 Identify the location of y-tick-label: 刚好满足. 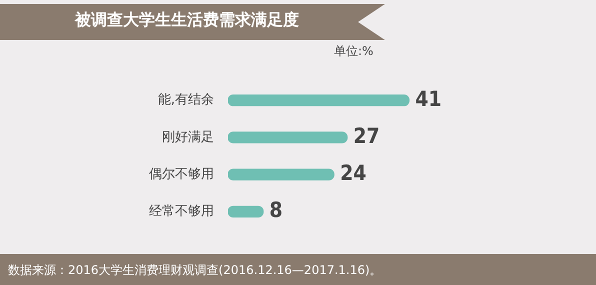
(188, 137).